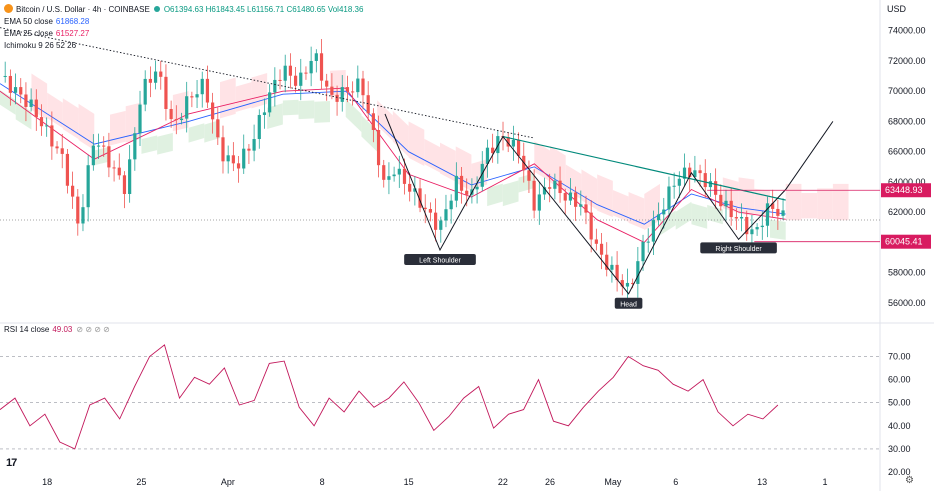 Image resolution: width=934 pixels, height=491 pixels. I want to click on bitcoin-icon, so click(8, 8).